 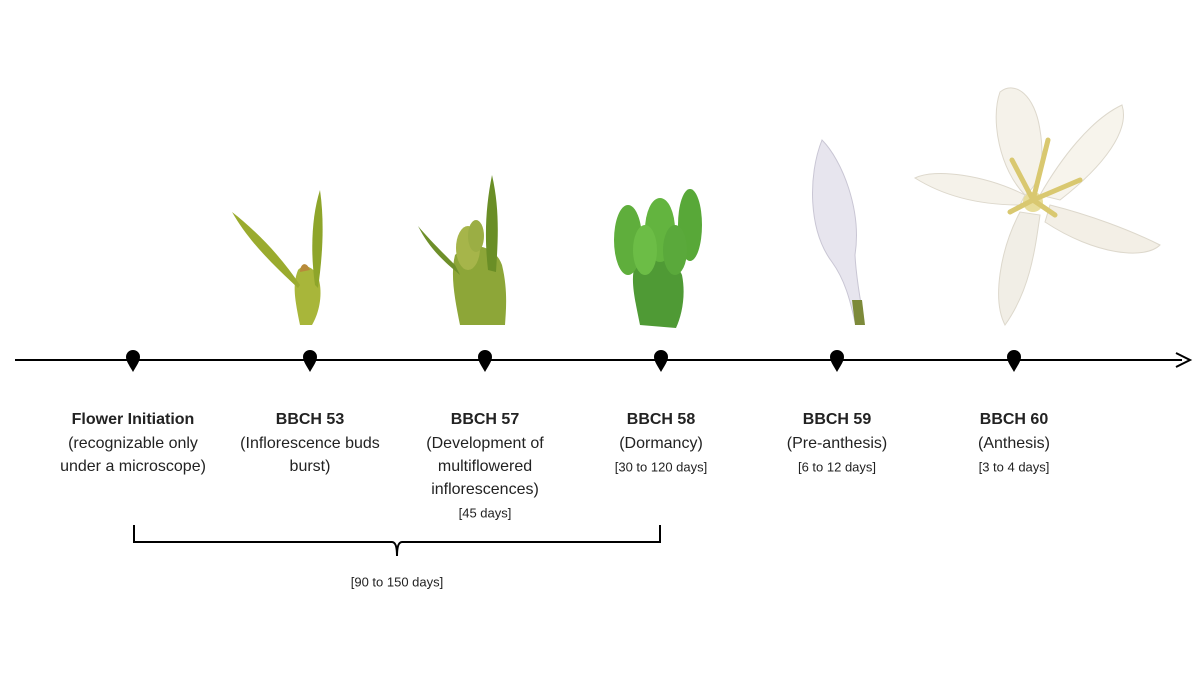 I want to click on stage-duration: [45 days], so click(x=485, y=512).